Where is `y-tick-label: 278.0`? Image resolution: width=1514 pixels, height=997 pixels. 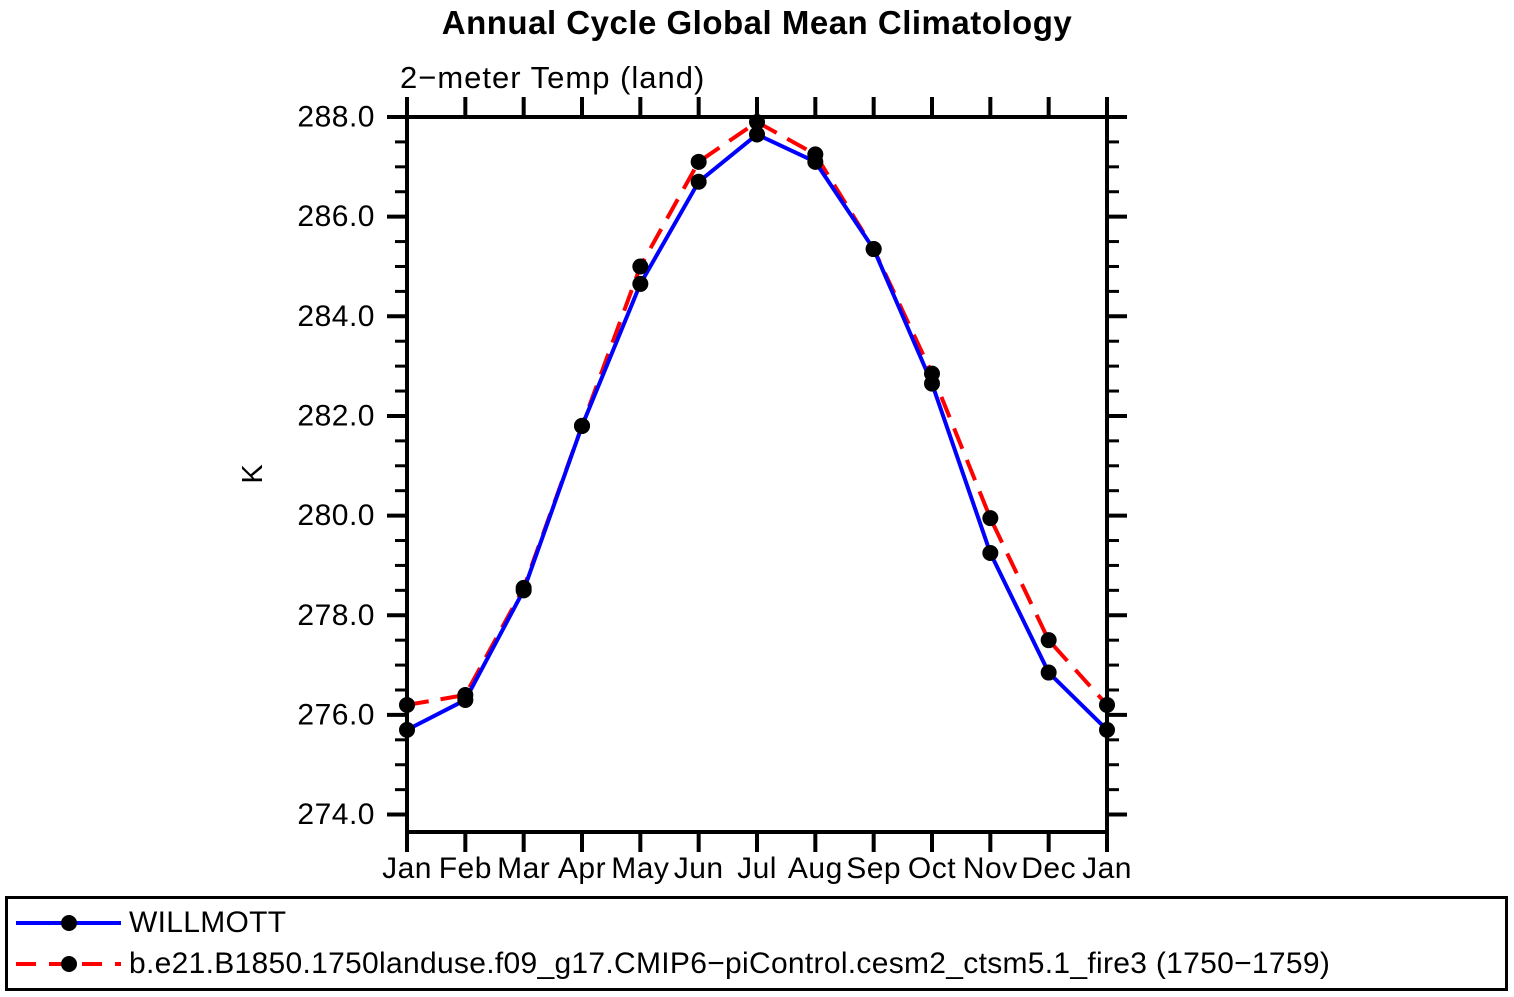 y-tick-label: 278.0 is located at coordinates (336, 615).